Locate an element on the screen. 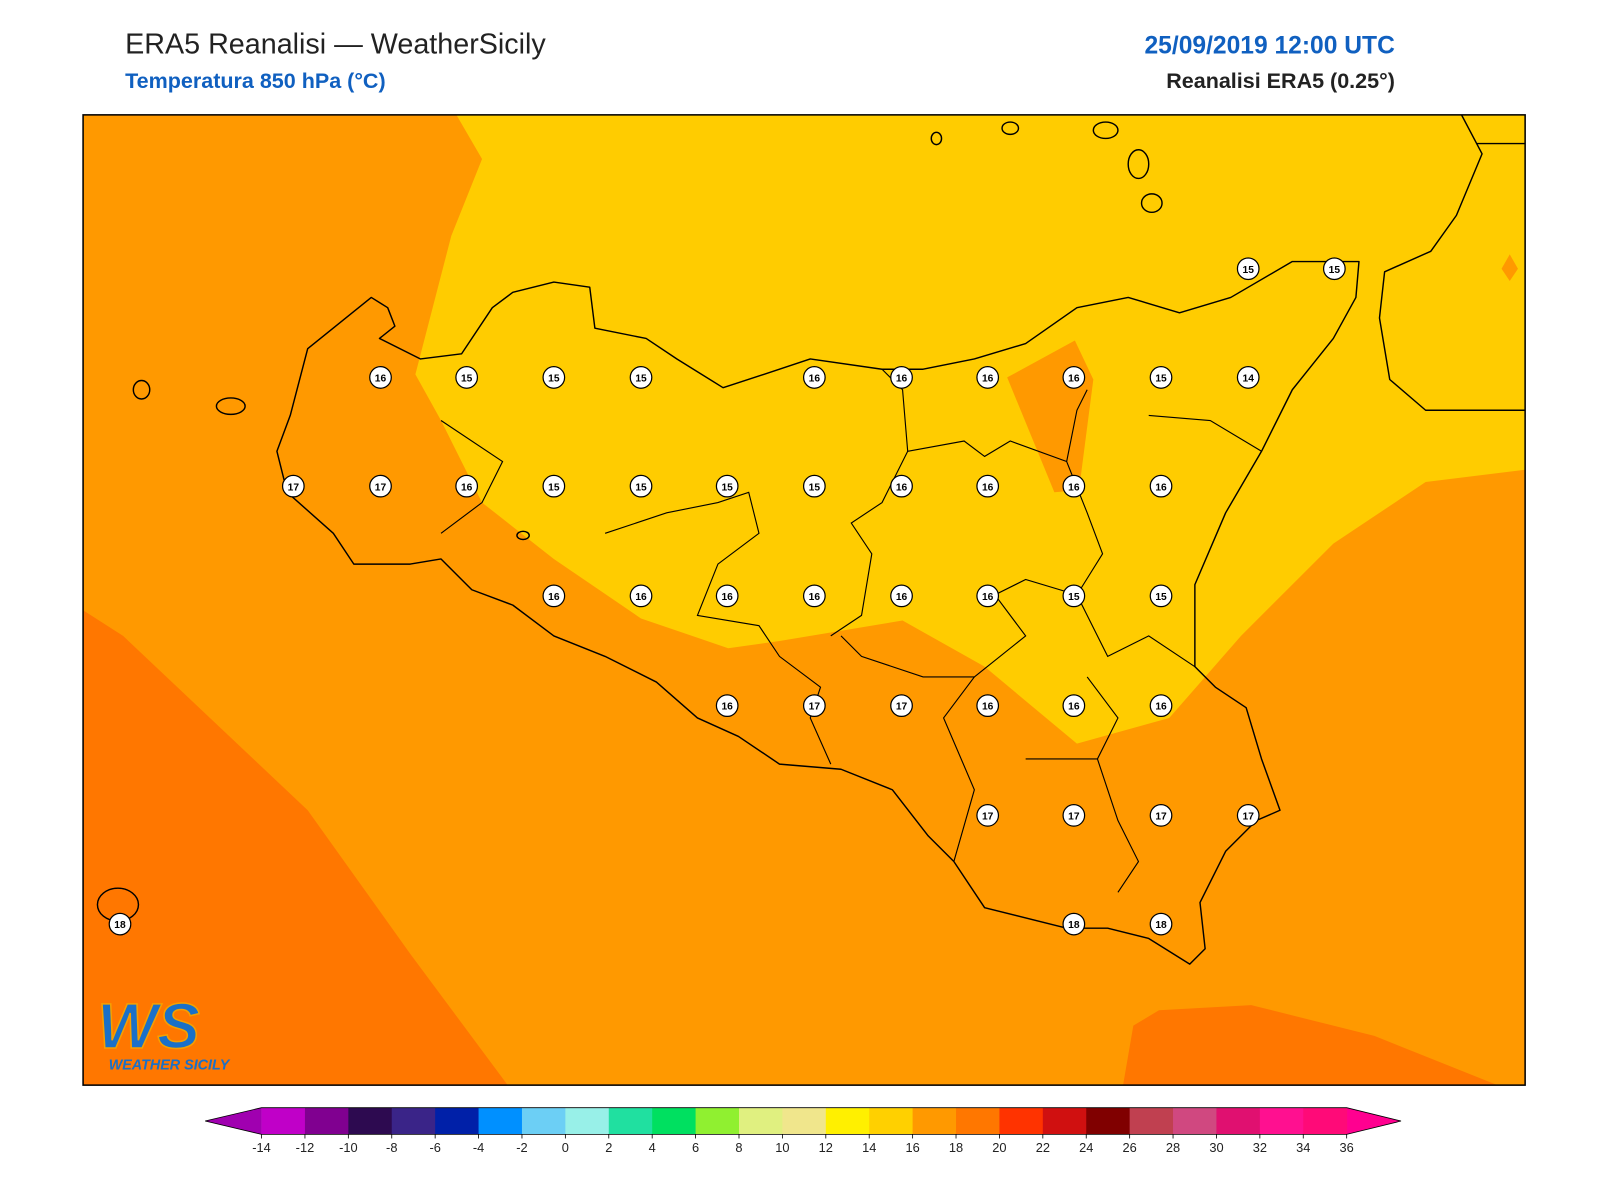 The image size is (1600, 1200). title: ERA5 Reanalisi — WeatherSicily is located at coordinates (335, 44).